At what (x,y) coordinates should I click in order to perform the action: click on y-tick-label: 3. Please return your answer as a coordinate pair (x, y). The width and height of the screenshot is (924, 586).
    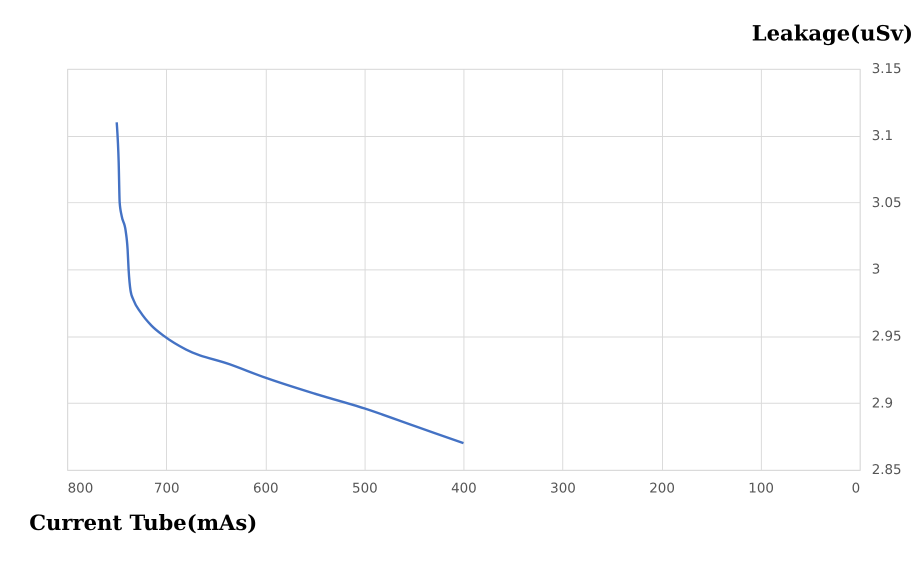
    Looking at the image, I should click on (876, 270).